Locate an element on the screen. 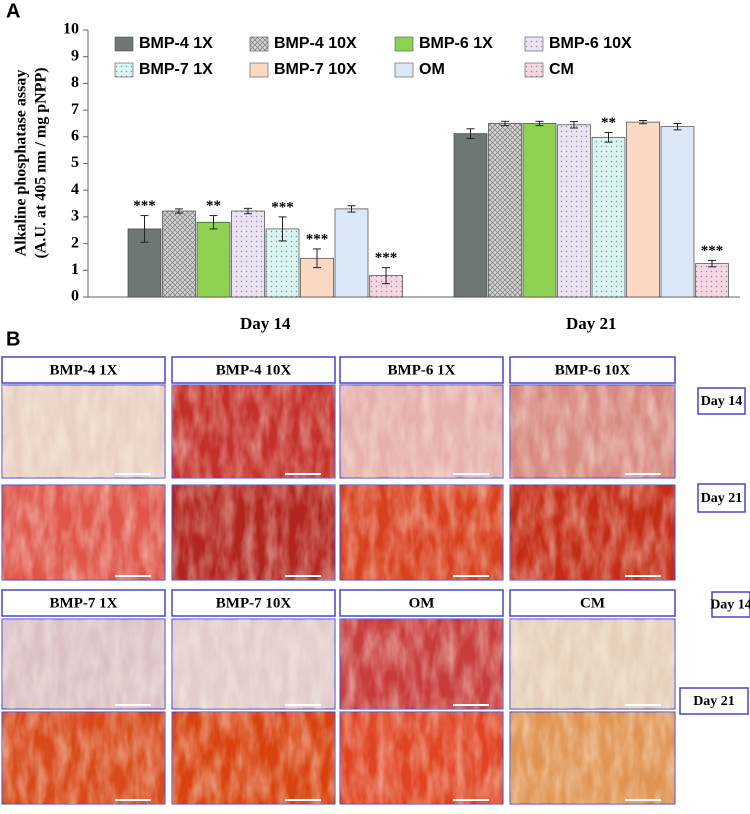 The width and height of the screenshot is (750, 814). y-tick-label: 6 is located at coordinates (75, 135).